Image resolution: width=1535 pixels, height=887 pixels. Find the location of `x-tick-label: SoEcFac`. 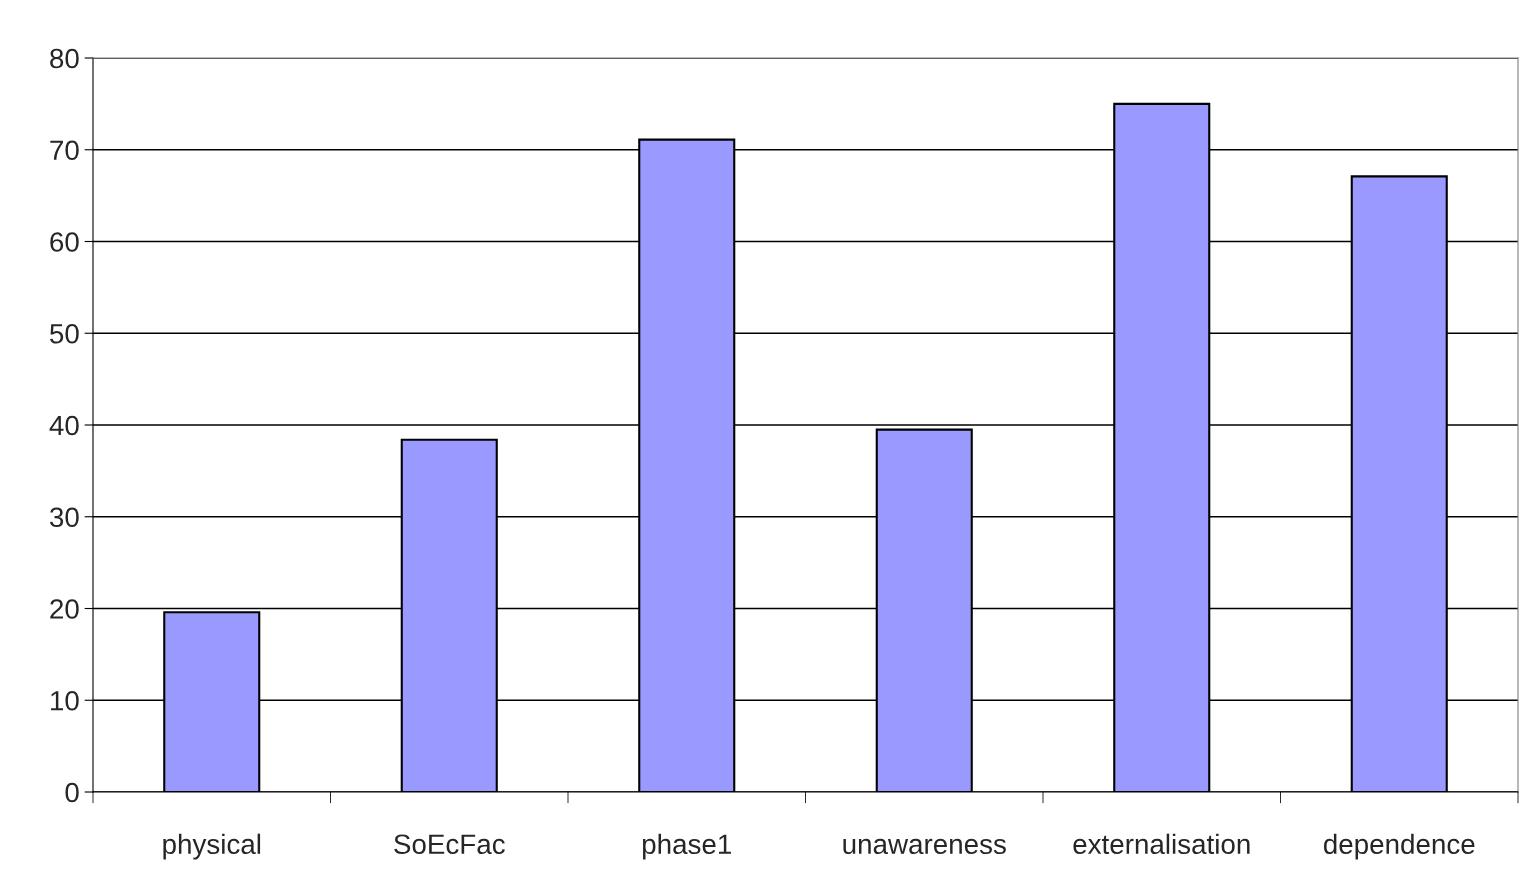

x-tick-label: SoEcFac is located at coordinates (449, 844).